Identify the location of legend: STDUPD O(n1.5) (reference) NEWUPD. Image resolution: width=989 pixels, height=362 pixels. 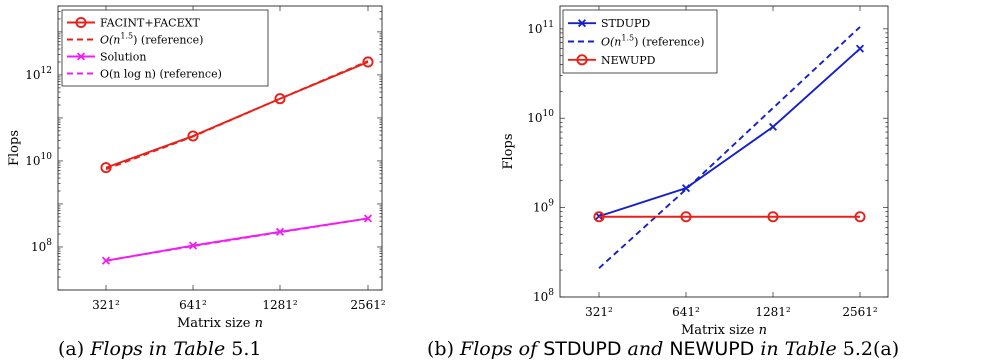
(640, 41).